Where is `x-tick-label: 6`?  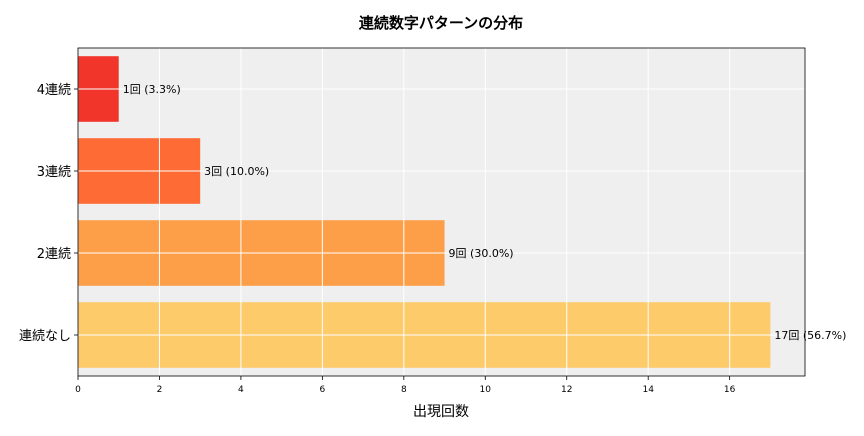
x-tick-label: 6 is located at coordinates (323, 390).